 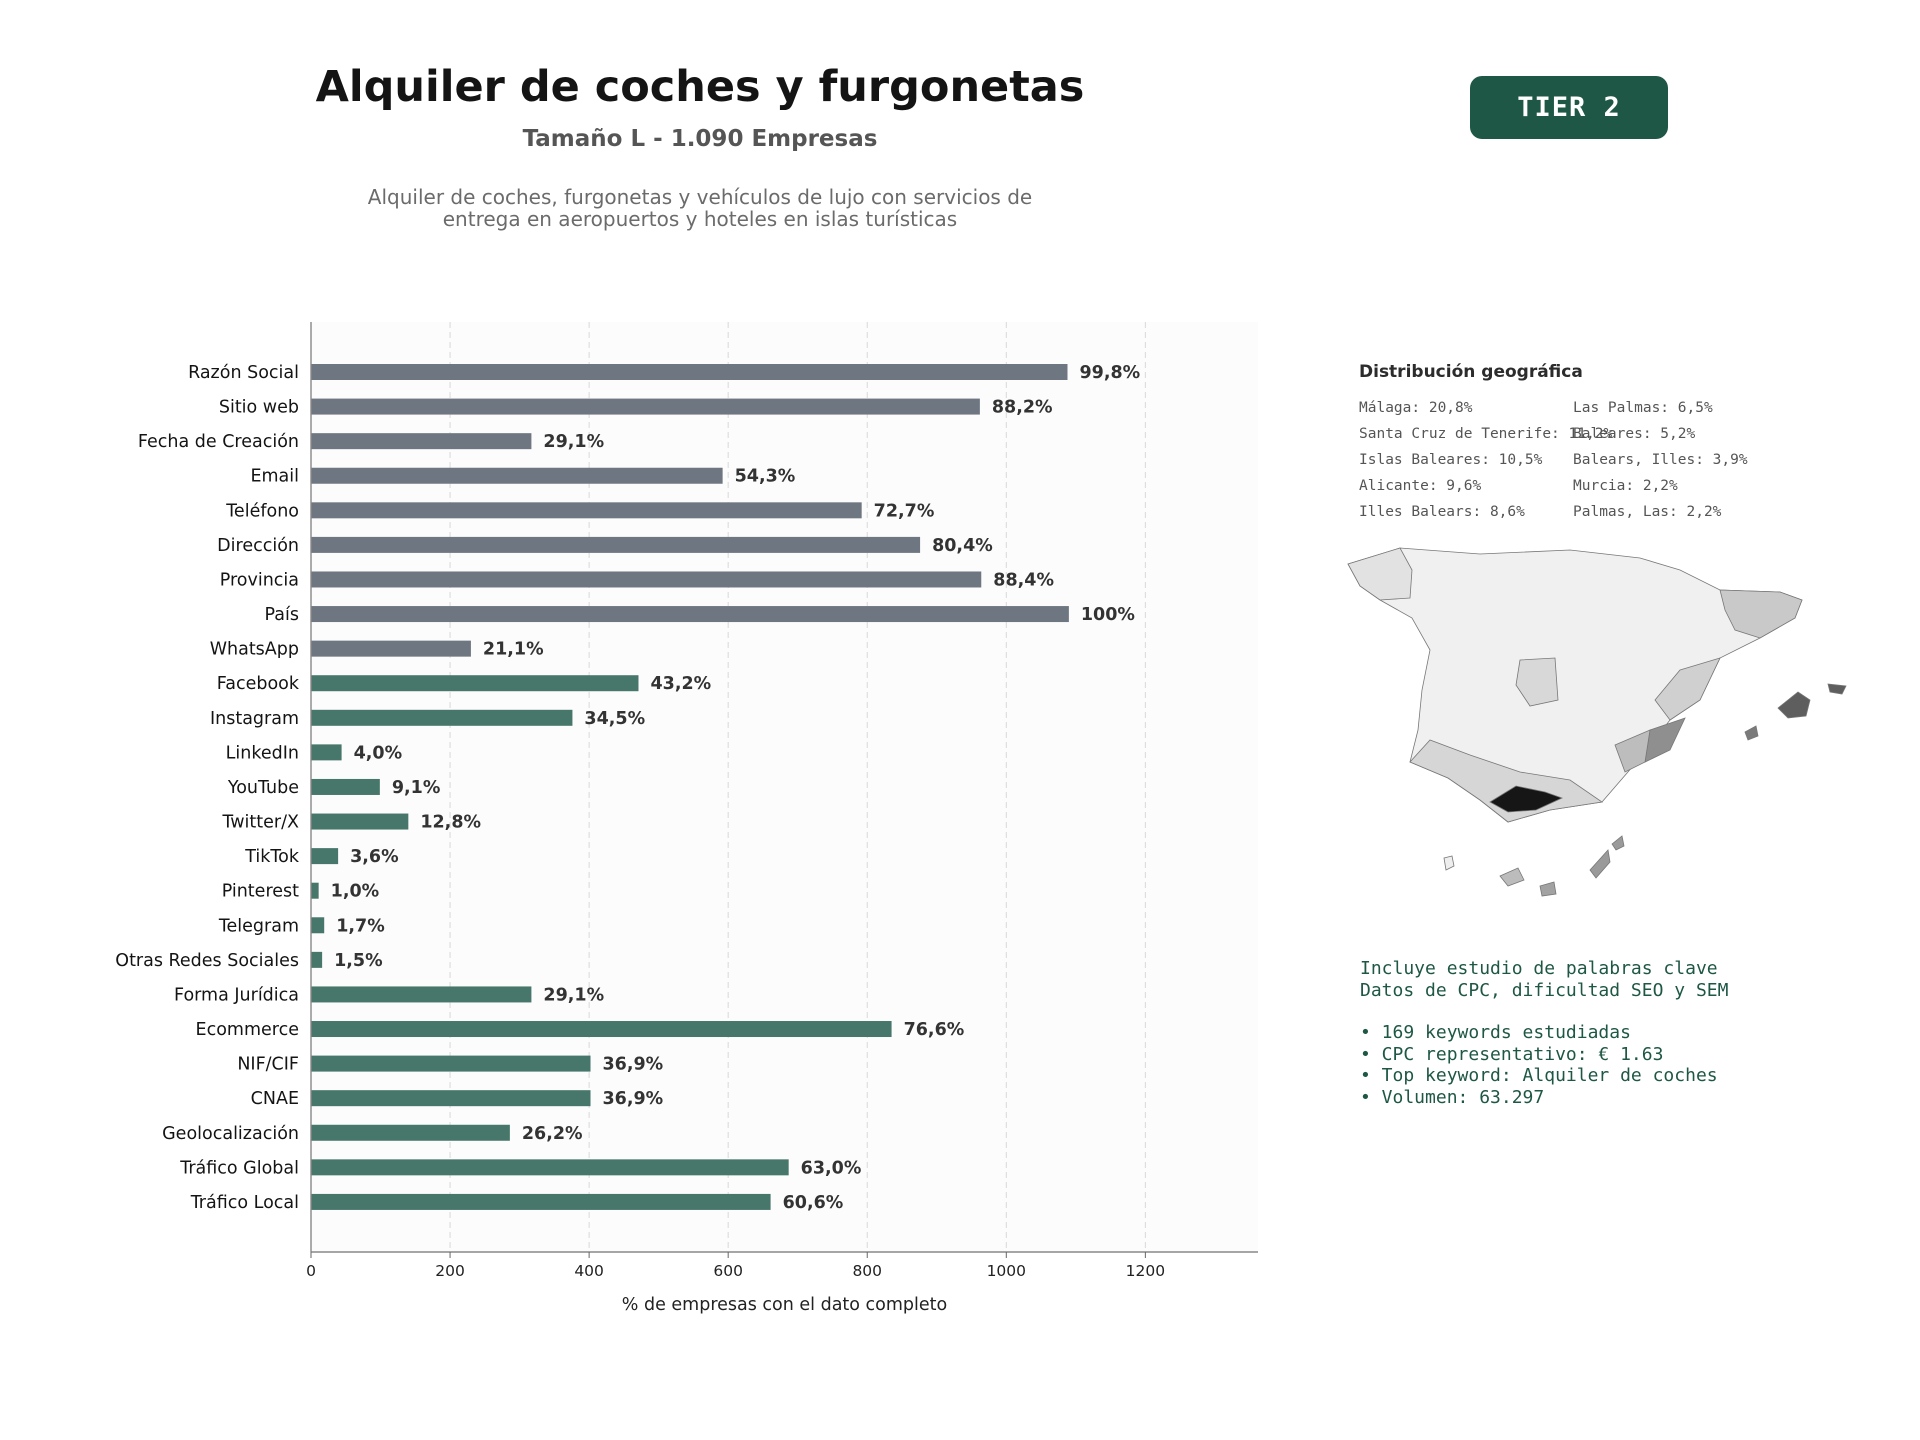 What do you see at coordinates (1660, 460) in the screenshot?
I see `geo-item: Balears, Illes: 3,9%` at bounding box center [1660, 460].